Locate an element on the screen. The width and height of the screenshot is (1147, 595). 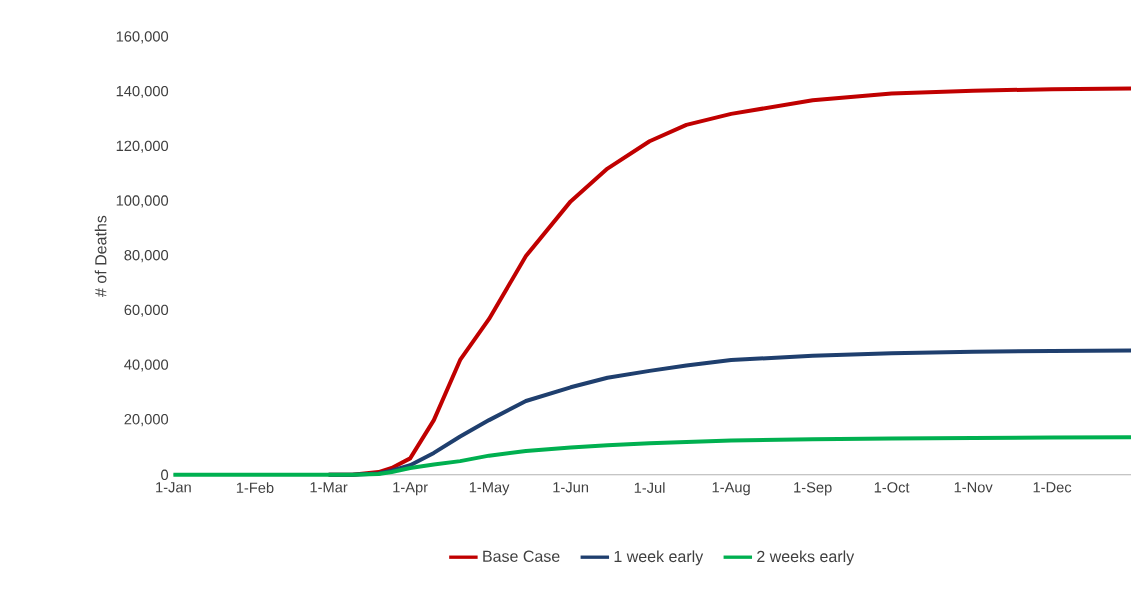
y-tick-label: 160,000 is located at coordinates (142, 37).